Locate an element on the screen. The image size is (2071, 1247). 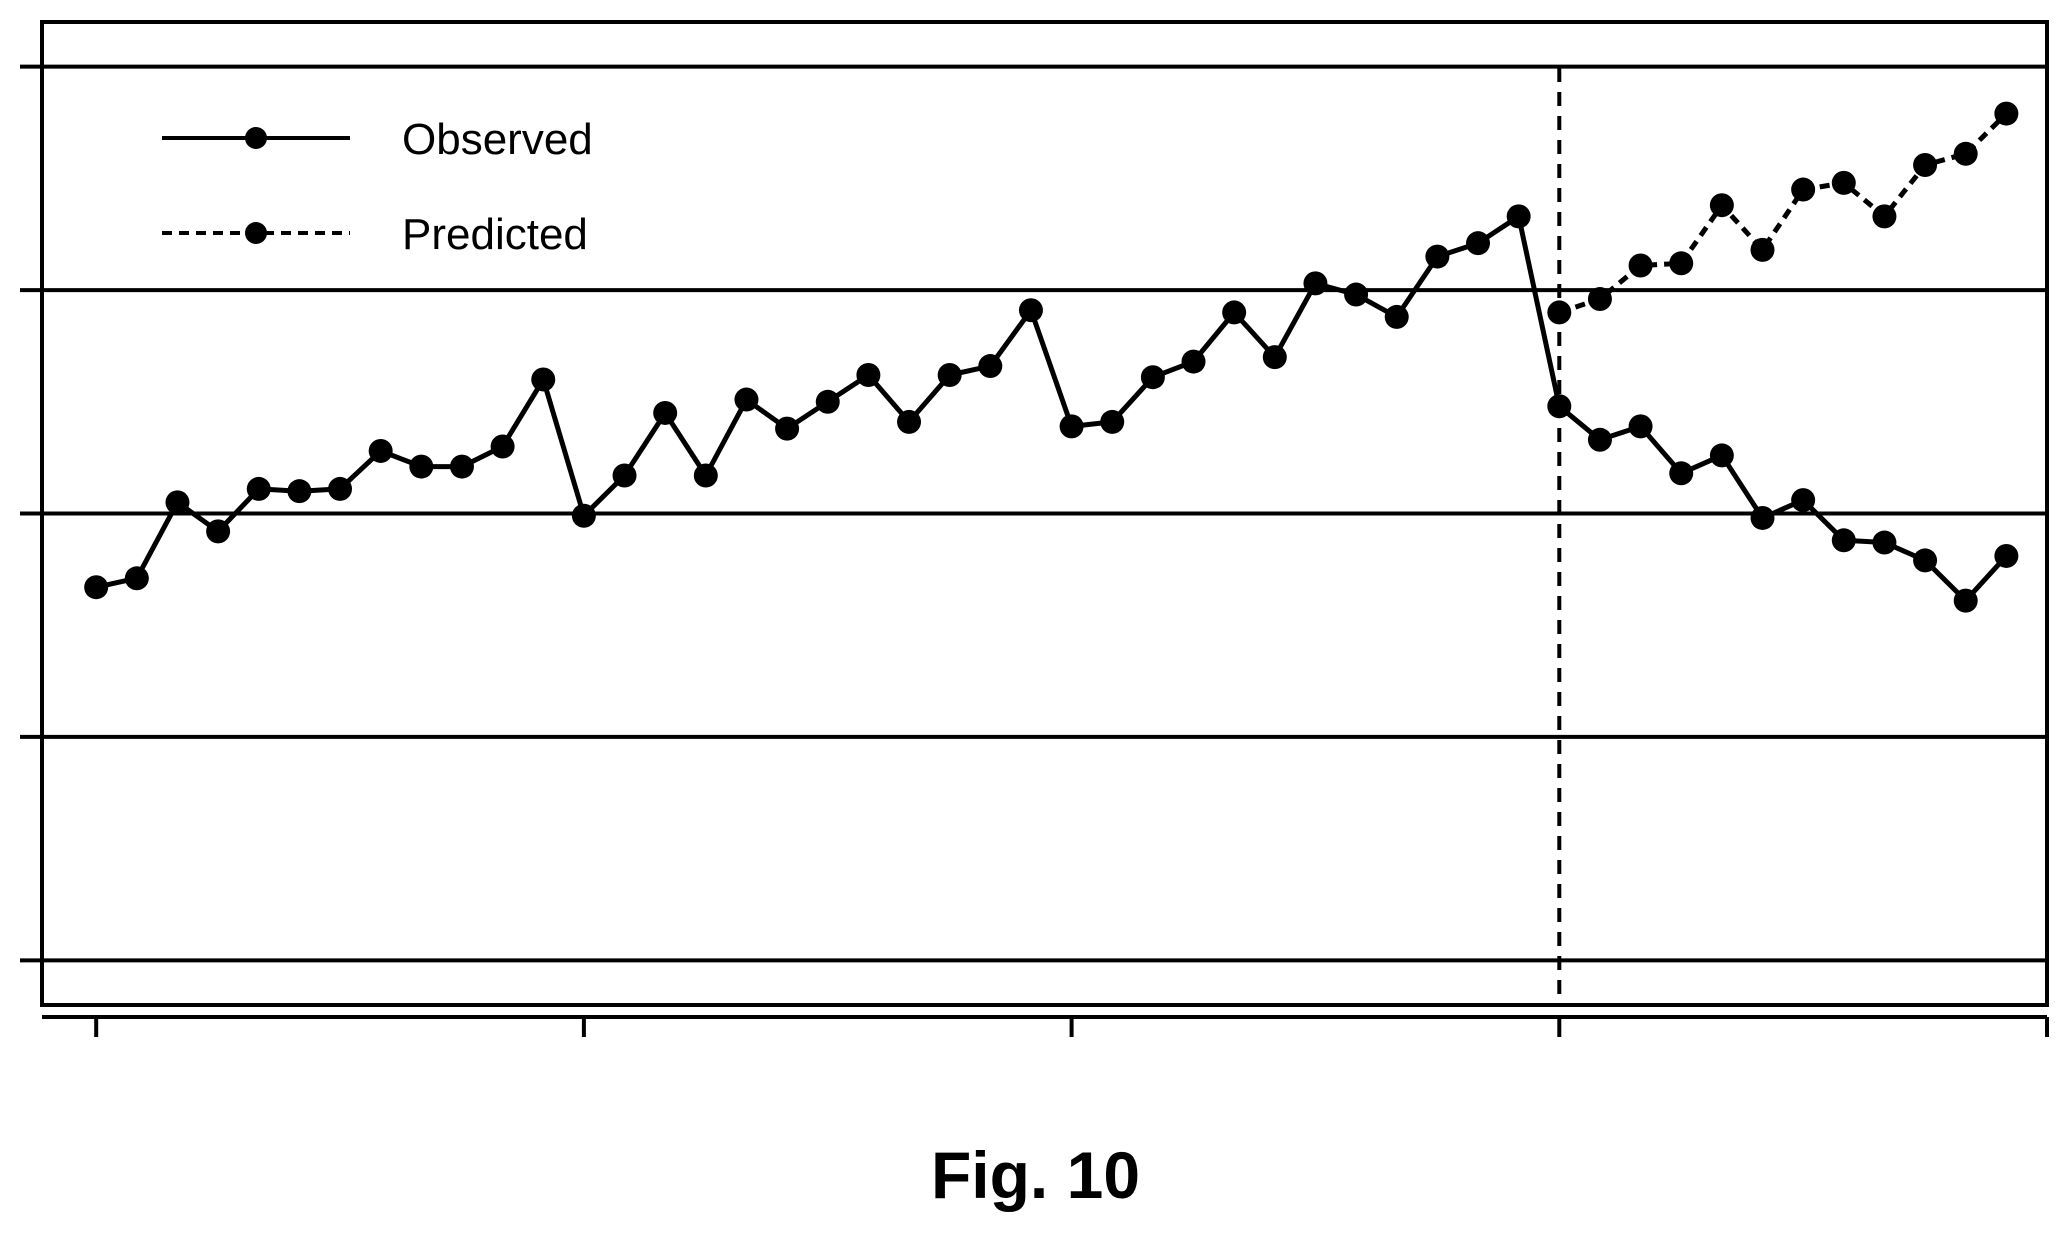
legend-predicted-label: Predicted is located at coordinates (495, 234).